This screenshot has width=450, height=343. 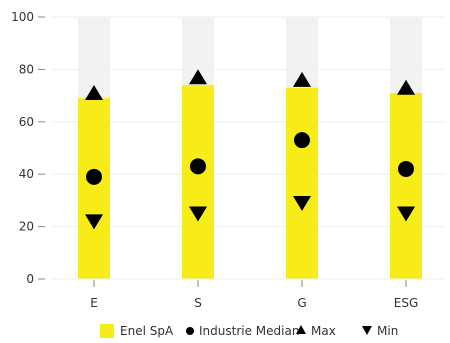 I want to click on legend-label: Max, so click(x=323, y=331).